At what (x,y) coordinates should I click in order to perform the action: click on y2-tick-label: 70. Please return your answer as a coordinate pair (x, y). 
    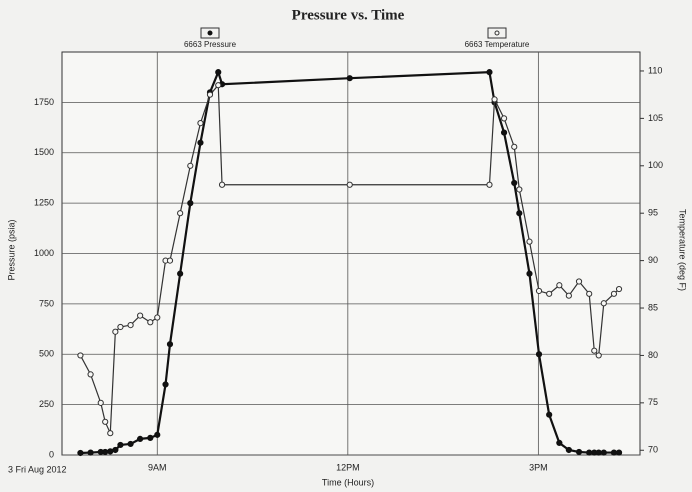
    Looking at the image, I should click on (653, 450).